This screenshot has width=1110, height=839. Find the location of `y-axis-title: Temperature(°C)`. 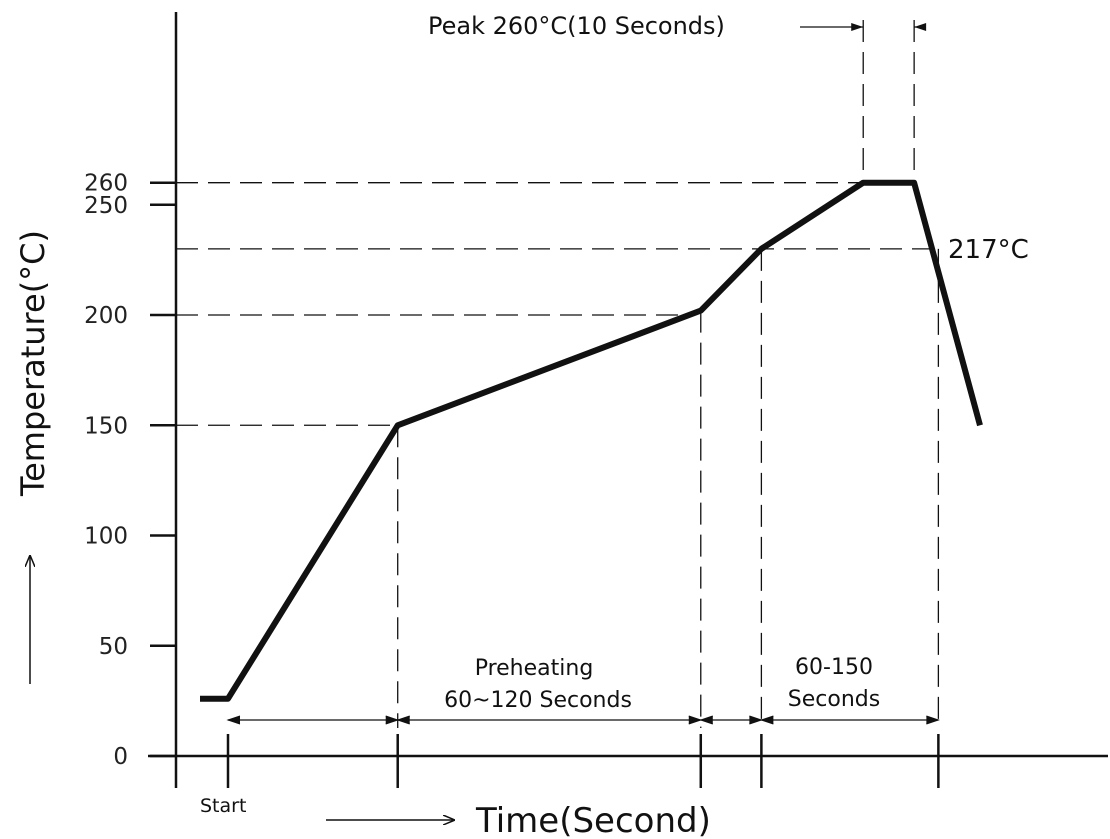

y-axis-title: Temperature(°C) is located at coordinates (33, 363).